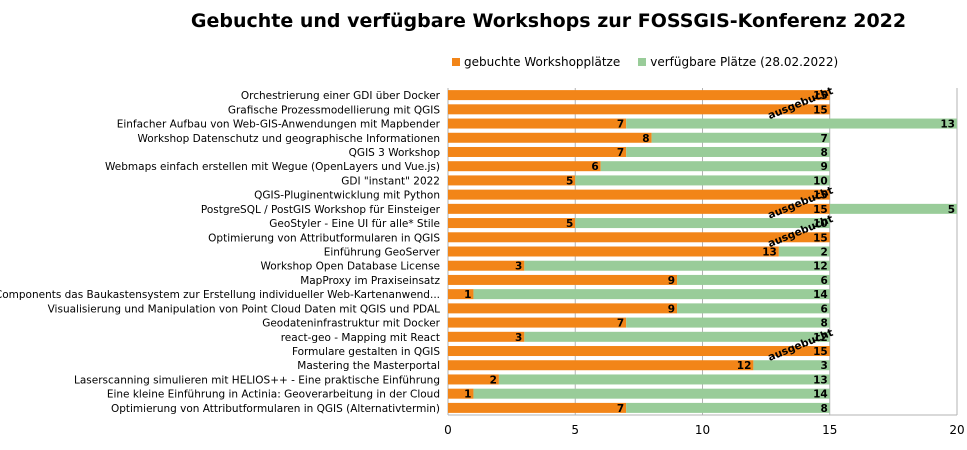 The width and height of the screenshot is (967, 450). I want to click on data-label-available: 3, so click(823, 366).